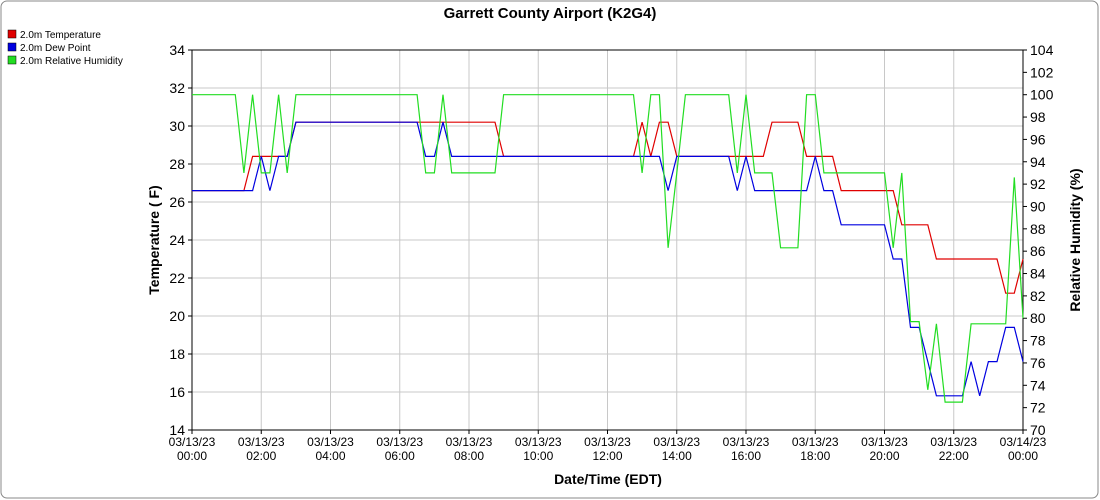 The height and width of the screenshot is (500, 1100). I want to click on y2-tick-label: 80, so click(1038, 318).